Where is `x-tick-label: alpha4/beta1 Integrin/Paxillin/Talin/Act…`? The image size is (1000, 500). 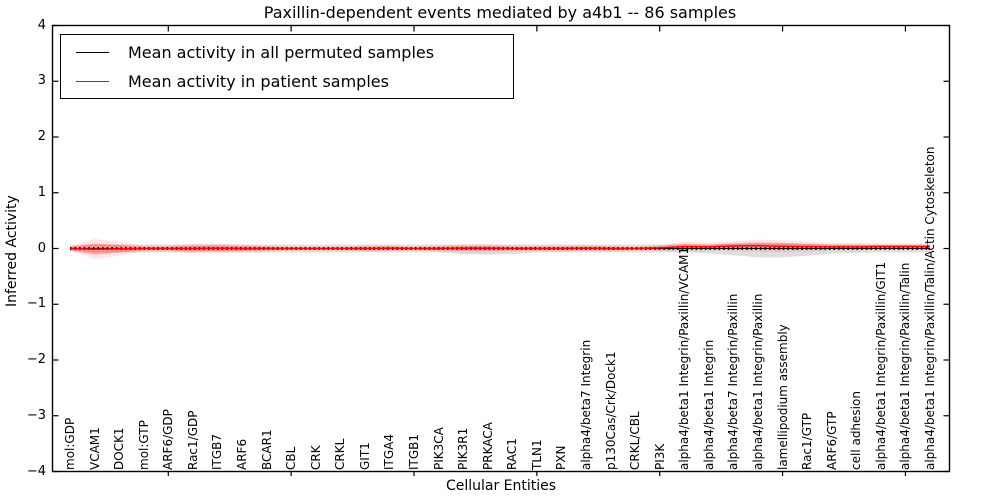
x-tick-label: alpha4/beta1 Integrin/Paxillin/Talin/Act… is located at coordinates (930, 308).